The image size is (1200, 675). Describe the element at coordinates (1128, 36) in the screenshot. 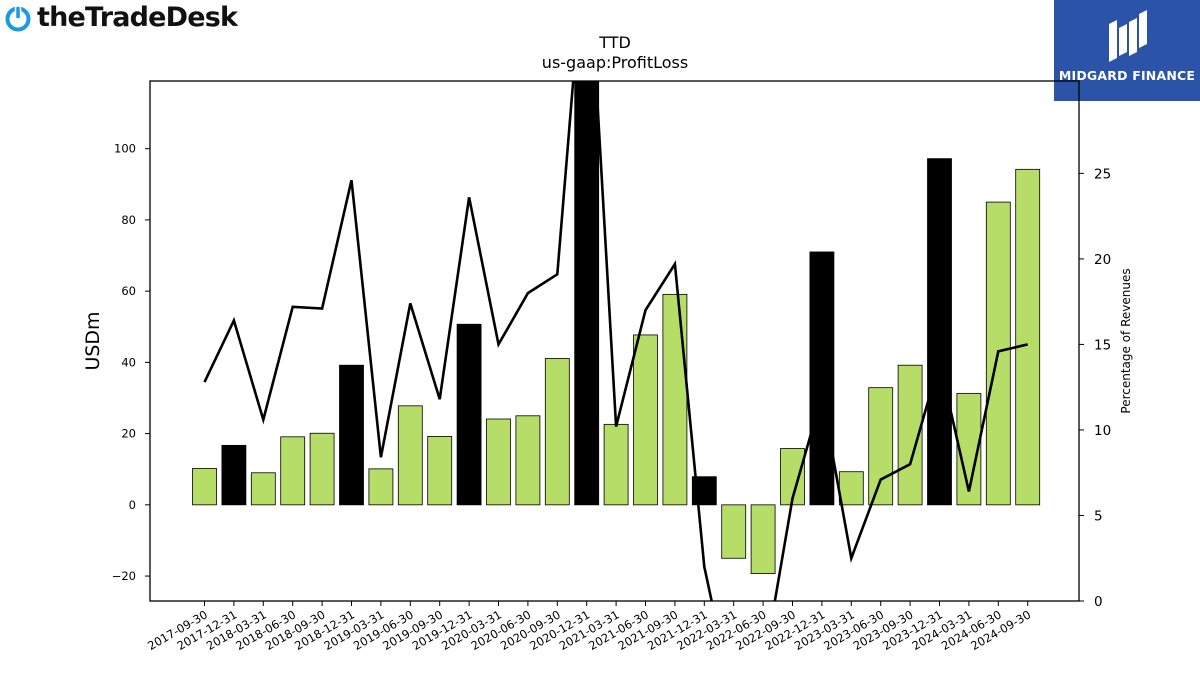

I see `midgard-logo-icon` at that location.